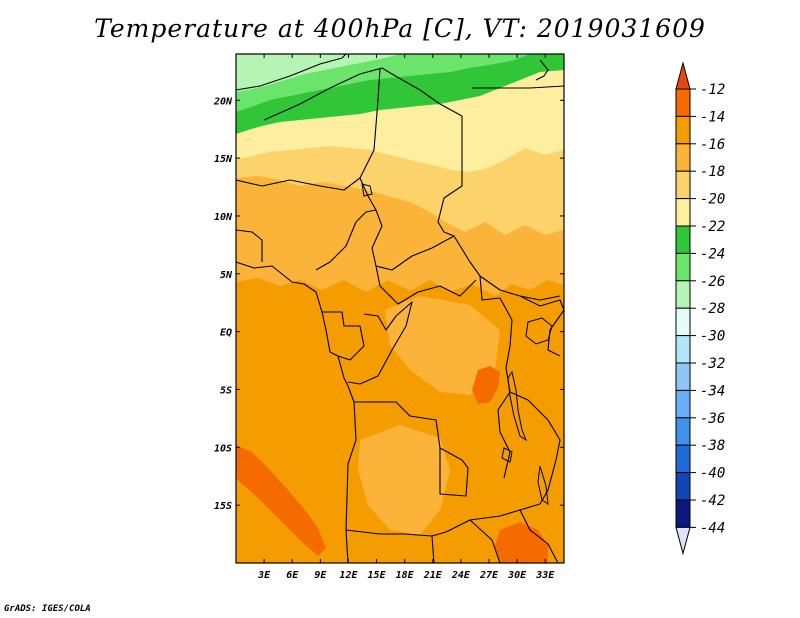 Image resolution: width=800 pixels, height=618 pixels. Describe the element at coordinates (489, 575) in the screenshot. I see `x-tick-label: 27E` at that location.